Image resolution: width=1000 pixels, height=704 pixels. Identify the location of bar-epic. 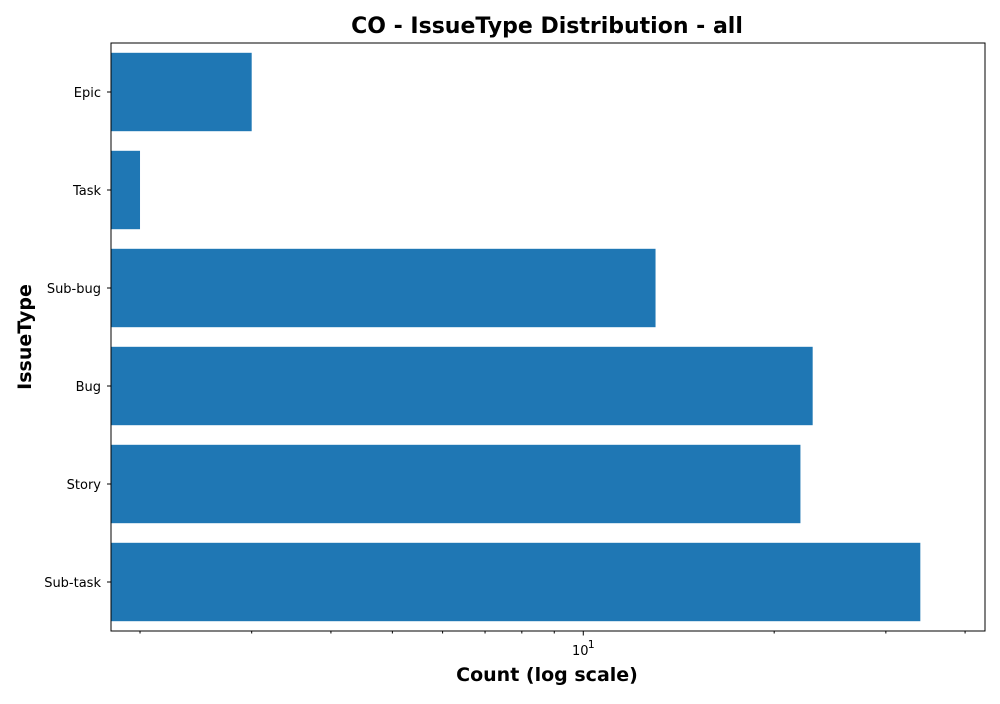
(181, 92).